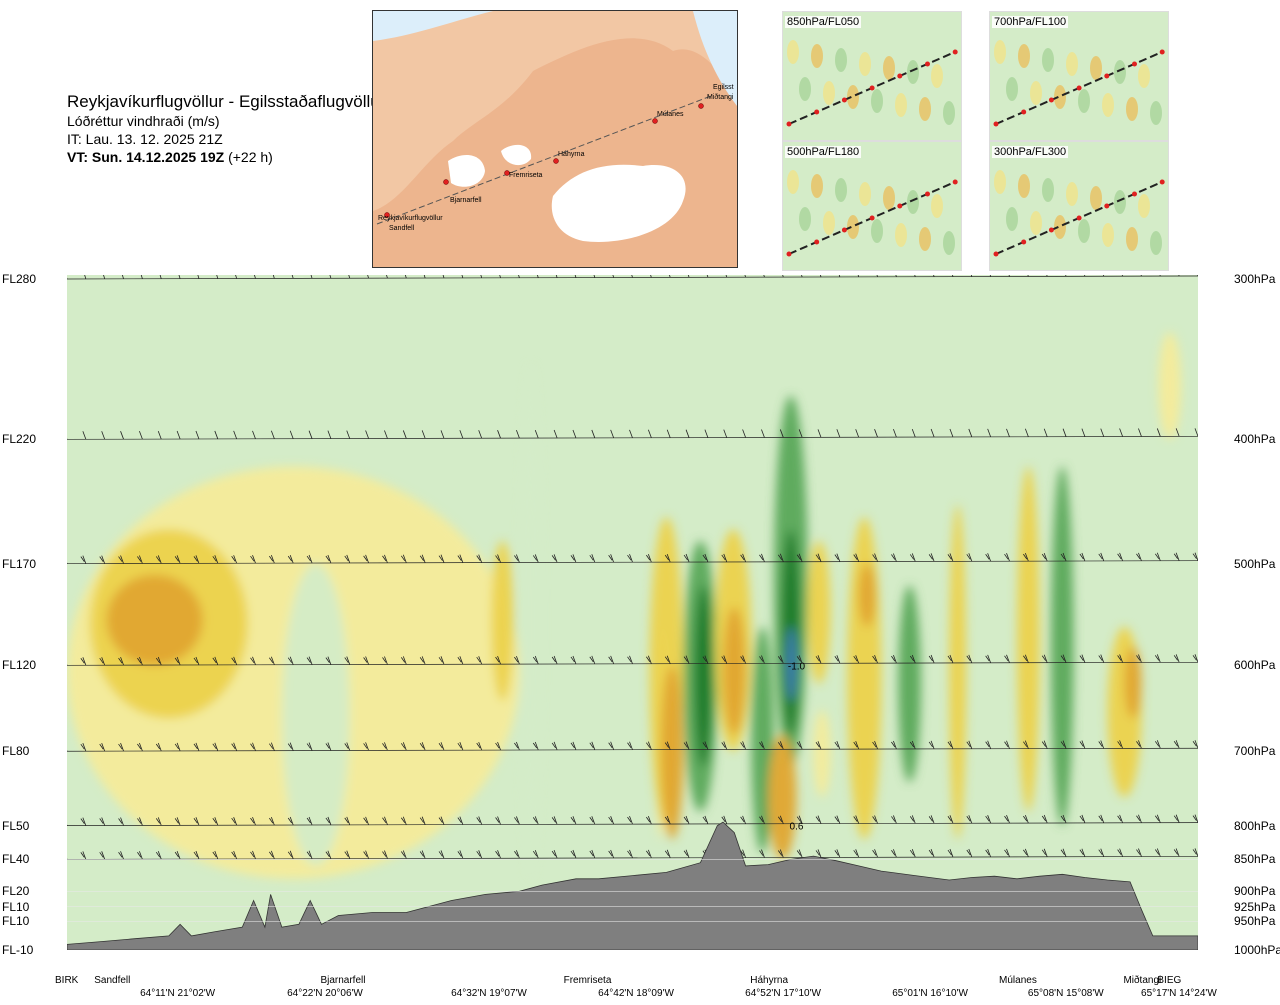  I want to click on contour-label: -1.0, so click(797, 666).